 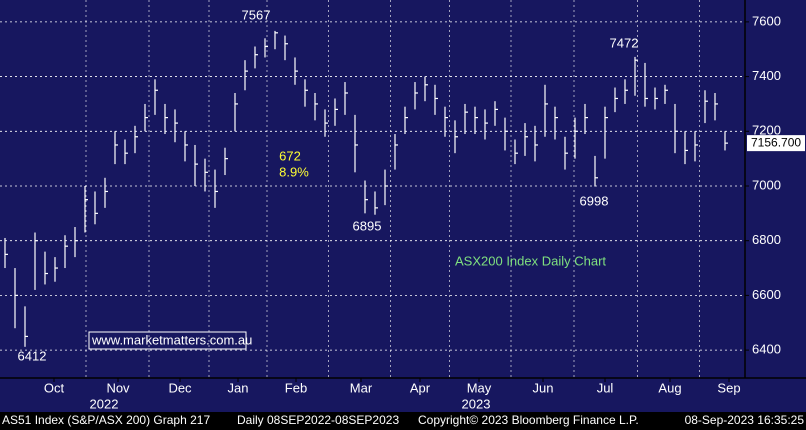 What do you see at coordinates (180, 387) in the screenshot?
I see `x-tick-label: Dec` at bounding box center [180, 387].